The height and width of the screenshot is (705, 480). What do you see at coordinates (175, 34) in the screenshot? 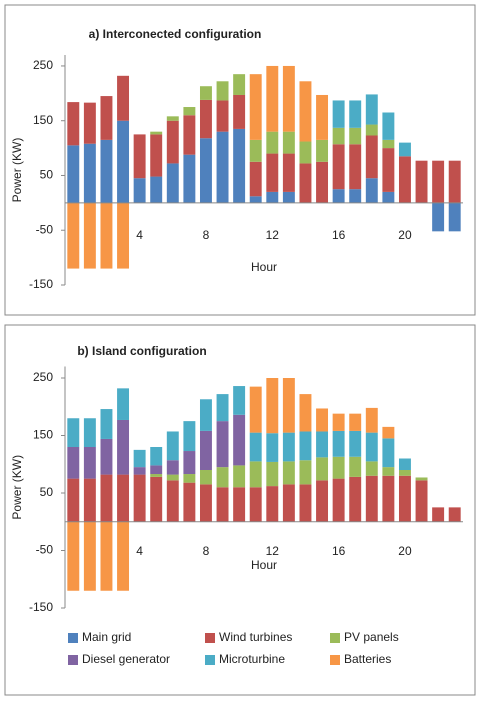
I see `chart-title: a) Interconected configuration` at bounding box center [175, 34].